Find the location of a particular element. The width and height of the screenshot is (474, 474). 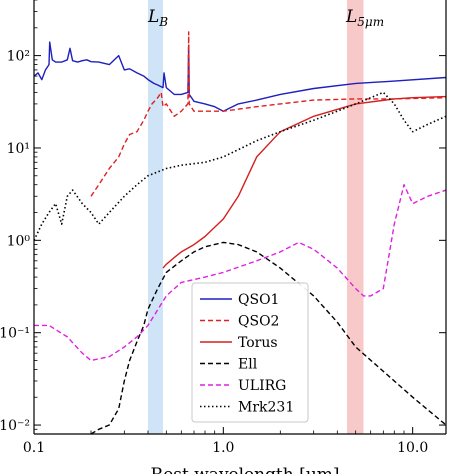

legend-label-mrk231: Mrk231 is located at coordinates (266, 408).